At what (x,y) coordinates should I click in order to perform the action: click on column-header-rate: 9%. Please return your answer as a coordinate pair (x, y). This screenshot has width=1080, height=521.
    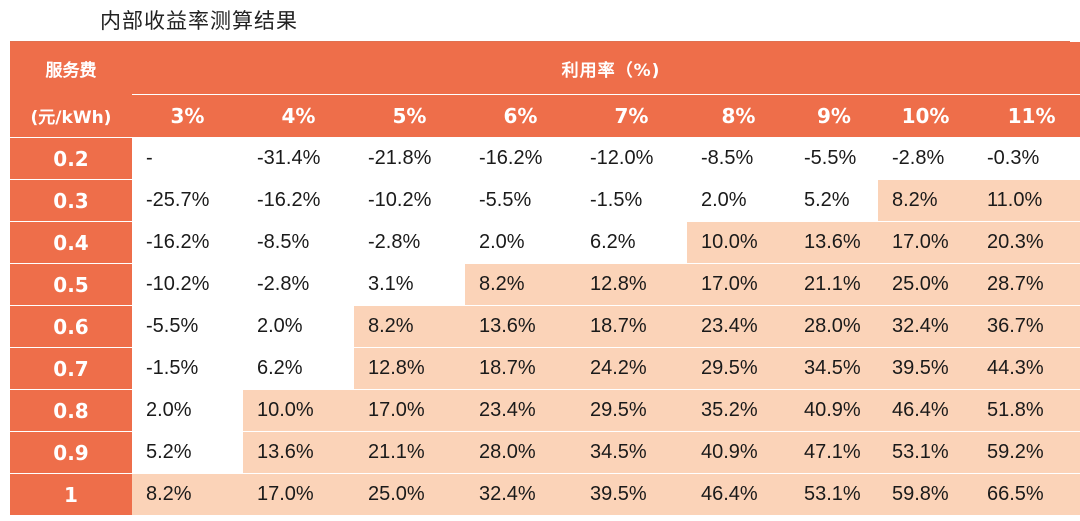
    Looking at the image, I should click on (834, 116).